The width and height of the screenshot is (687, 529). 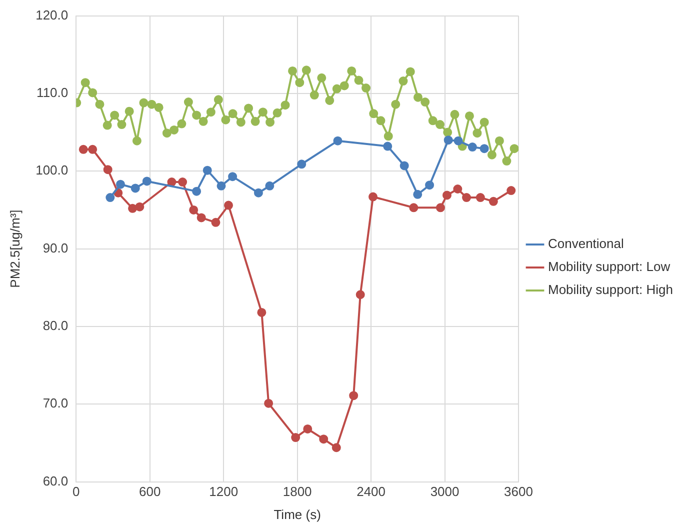 I want to click on x-tick-label: 600, so click(x=150, y=492).